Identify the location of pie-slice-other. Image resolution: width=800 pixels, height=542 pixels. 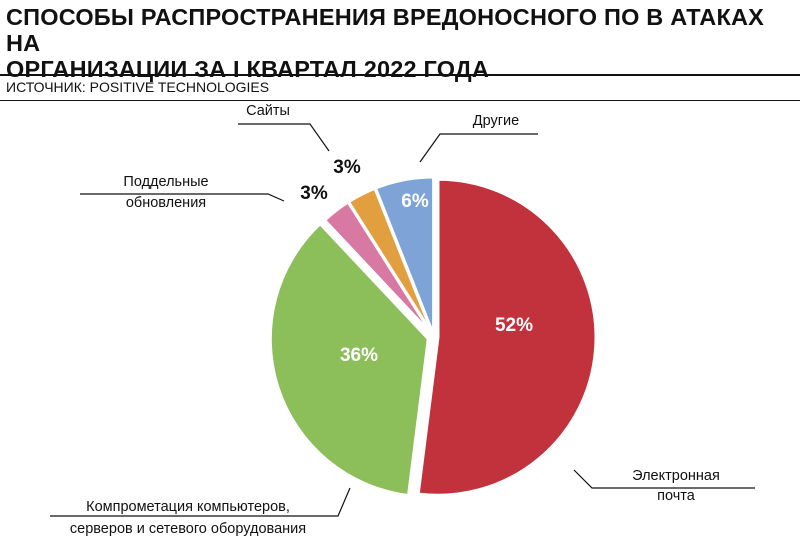
(404, 256).